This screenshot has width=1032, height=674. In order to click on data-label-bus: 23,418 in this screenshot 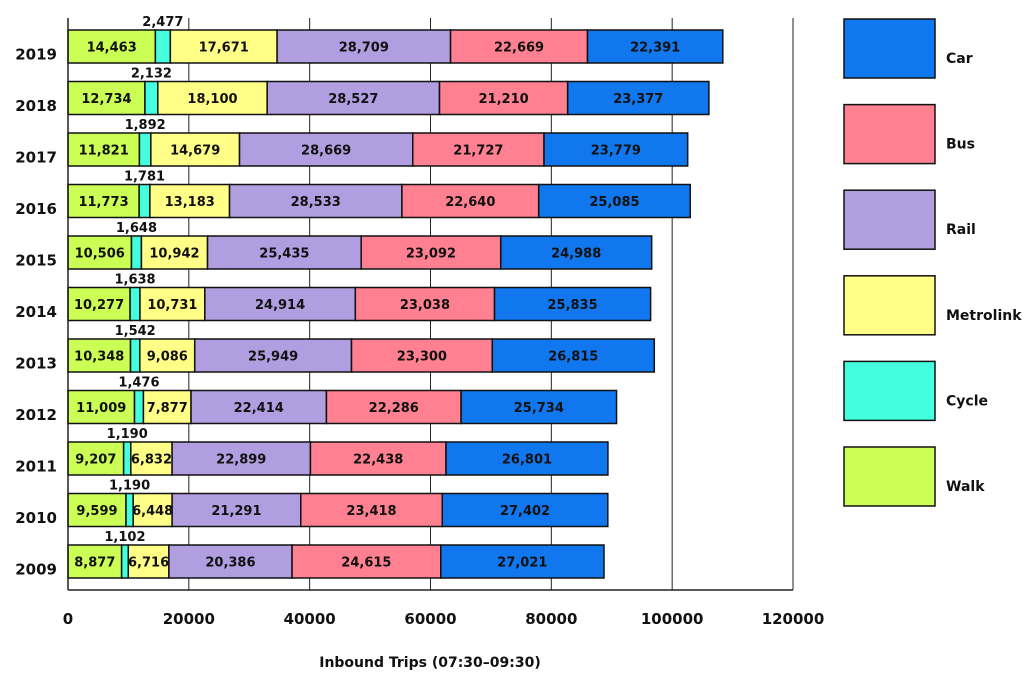, I will do `click(371, 511)`.